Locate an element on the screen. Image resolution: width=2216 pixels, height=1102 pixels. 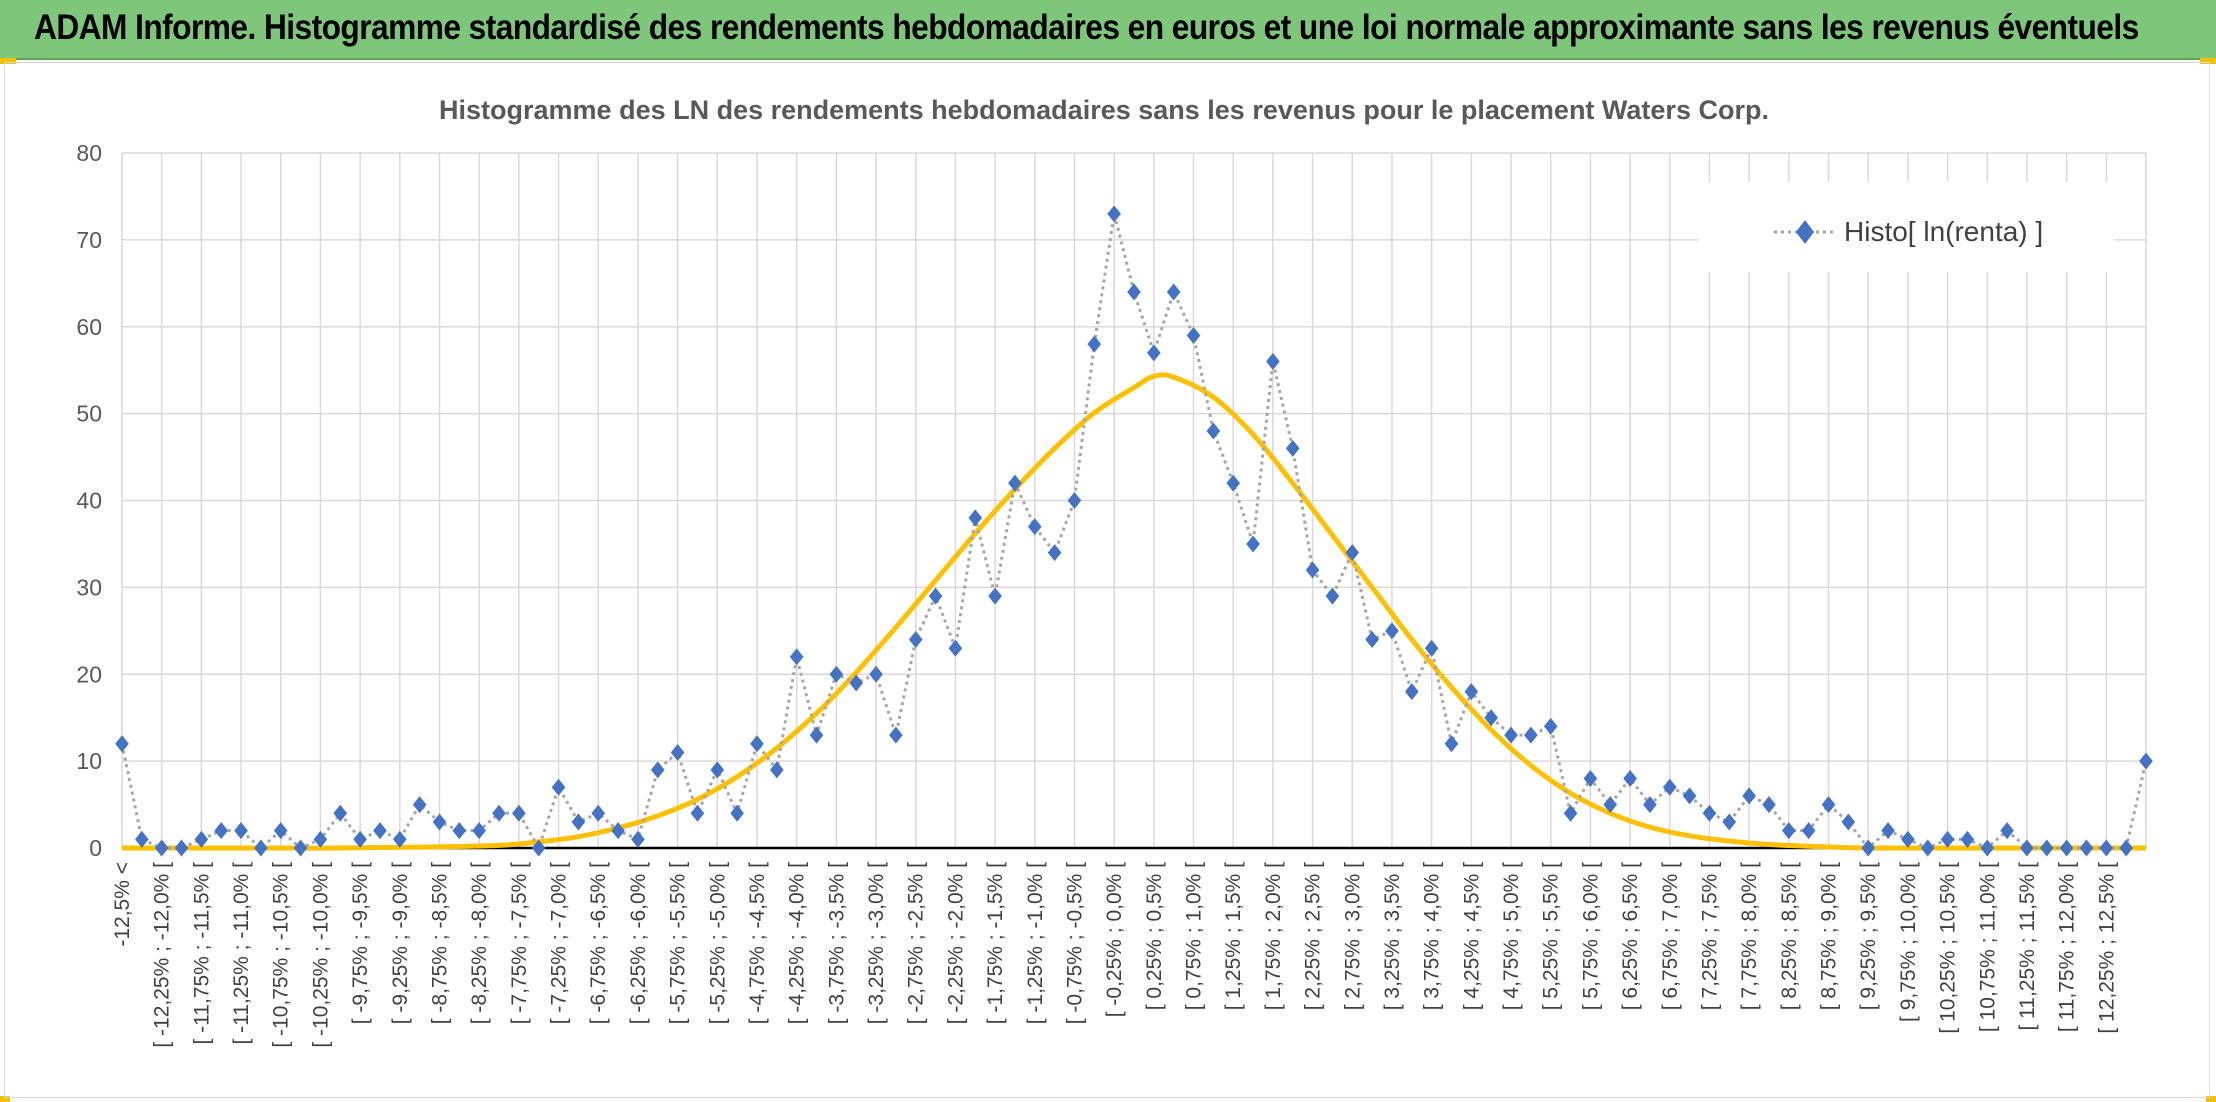
x-tick-label: [ -4,75% ; -4,5% [ is located at coordinates (757, 943).